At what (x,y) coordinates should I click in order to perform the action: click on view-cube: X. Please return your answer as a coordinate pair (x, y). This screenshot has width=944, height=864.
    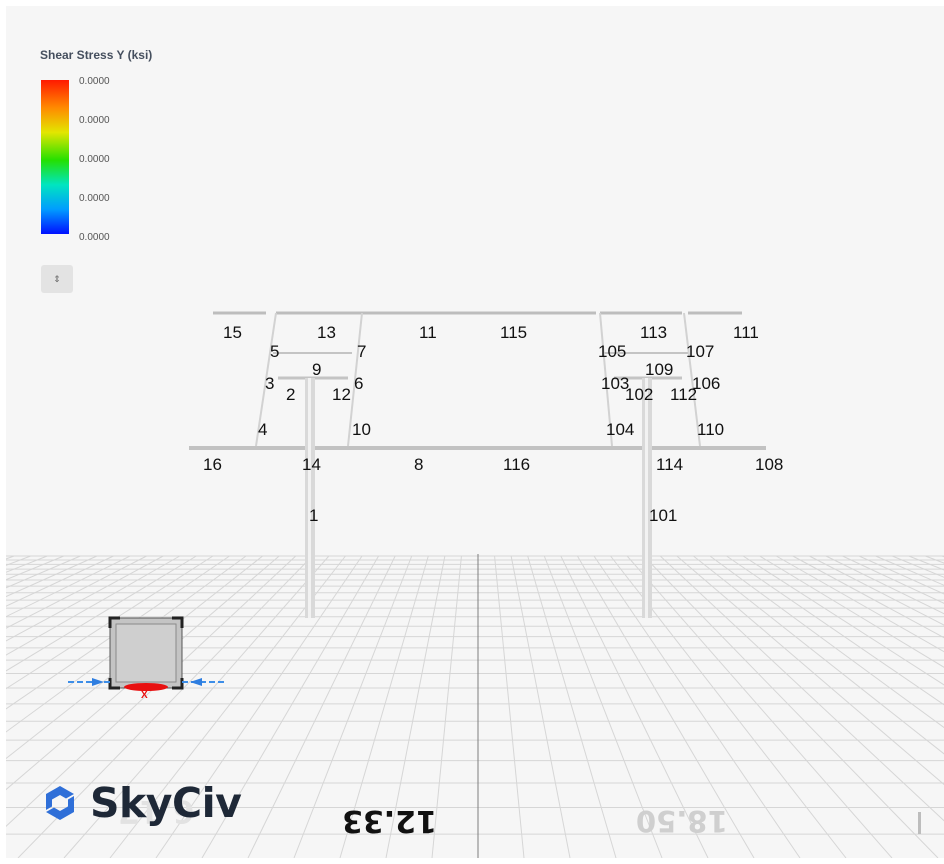
    Looking at the image, I should click on (147, 658).